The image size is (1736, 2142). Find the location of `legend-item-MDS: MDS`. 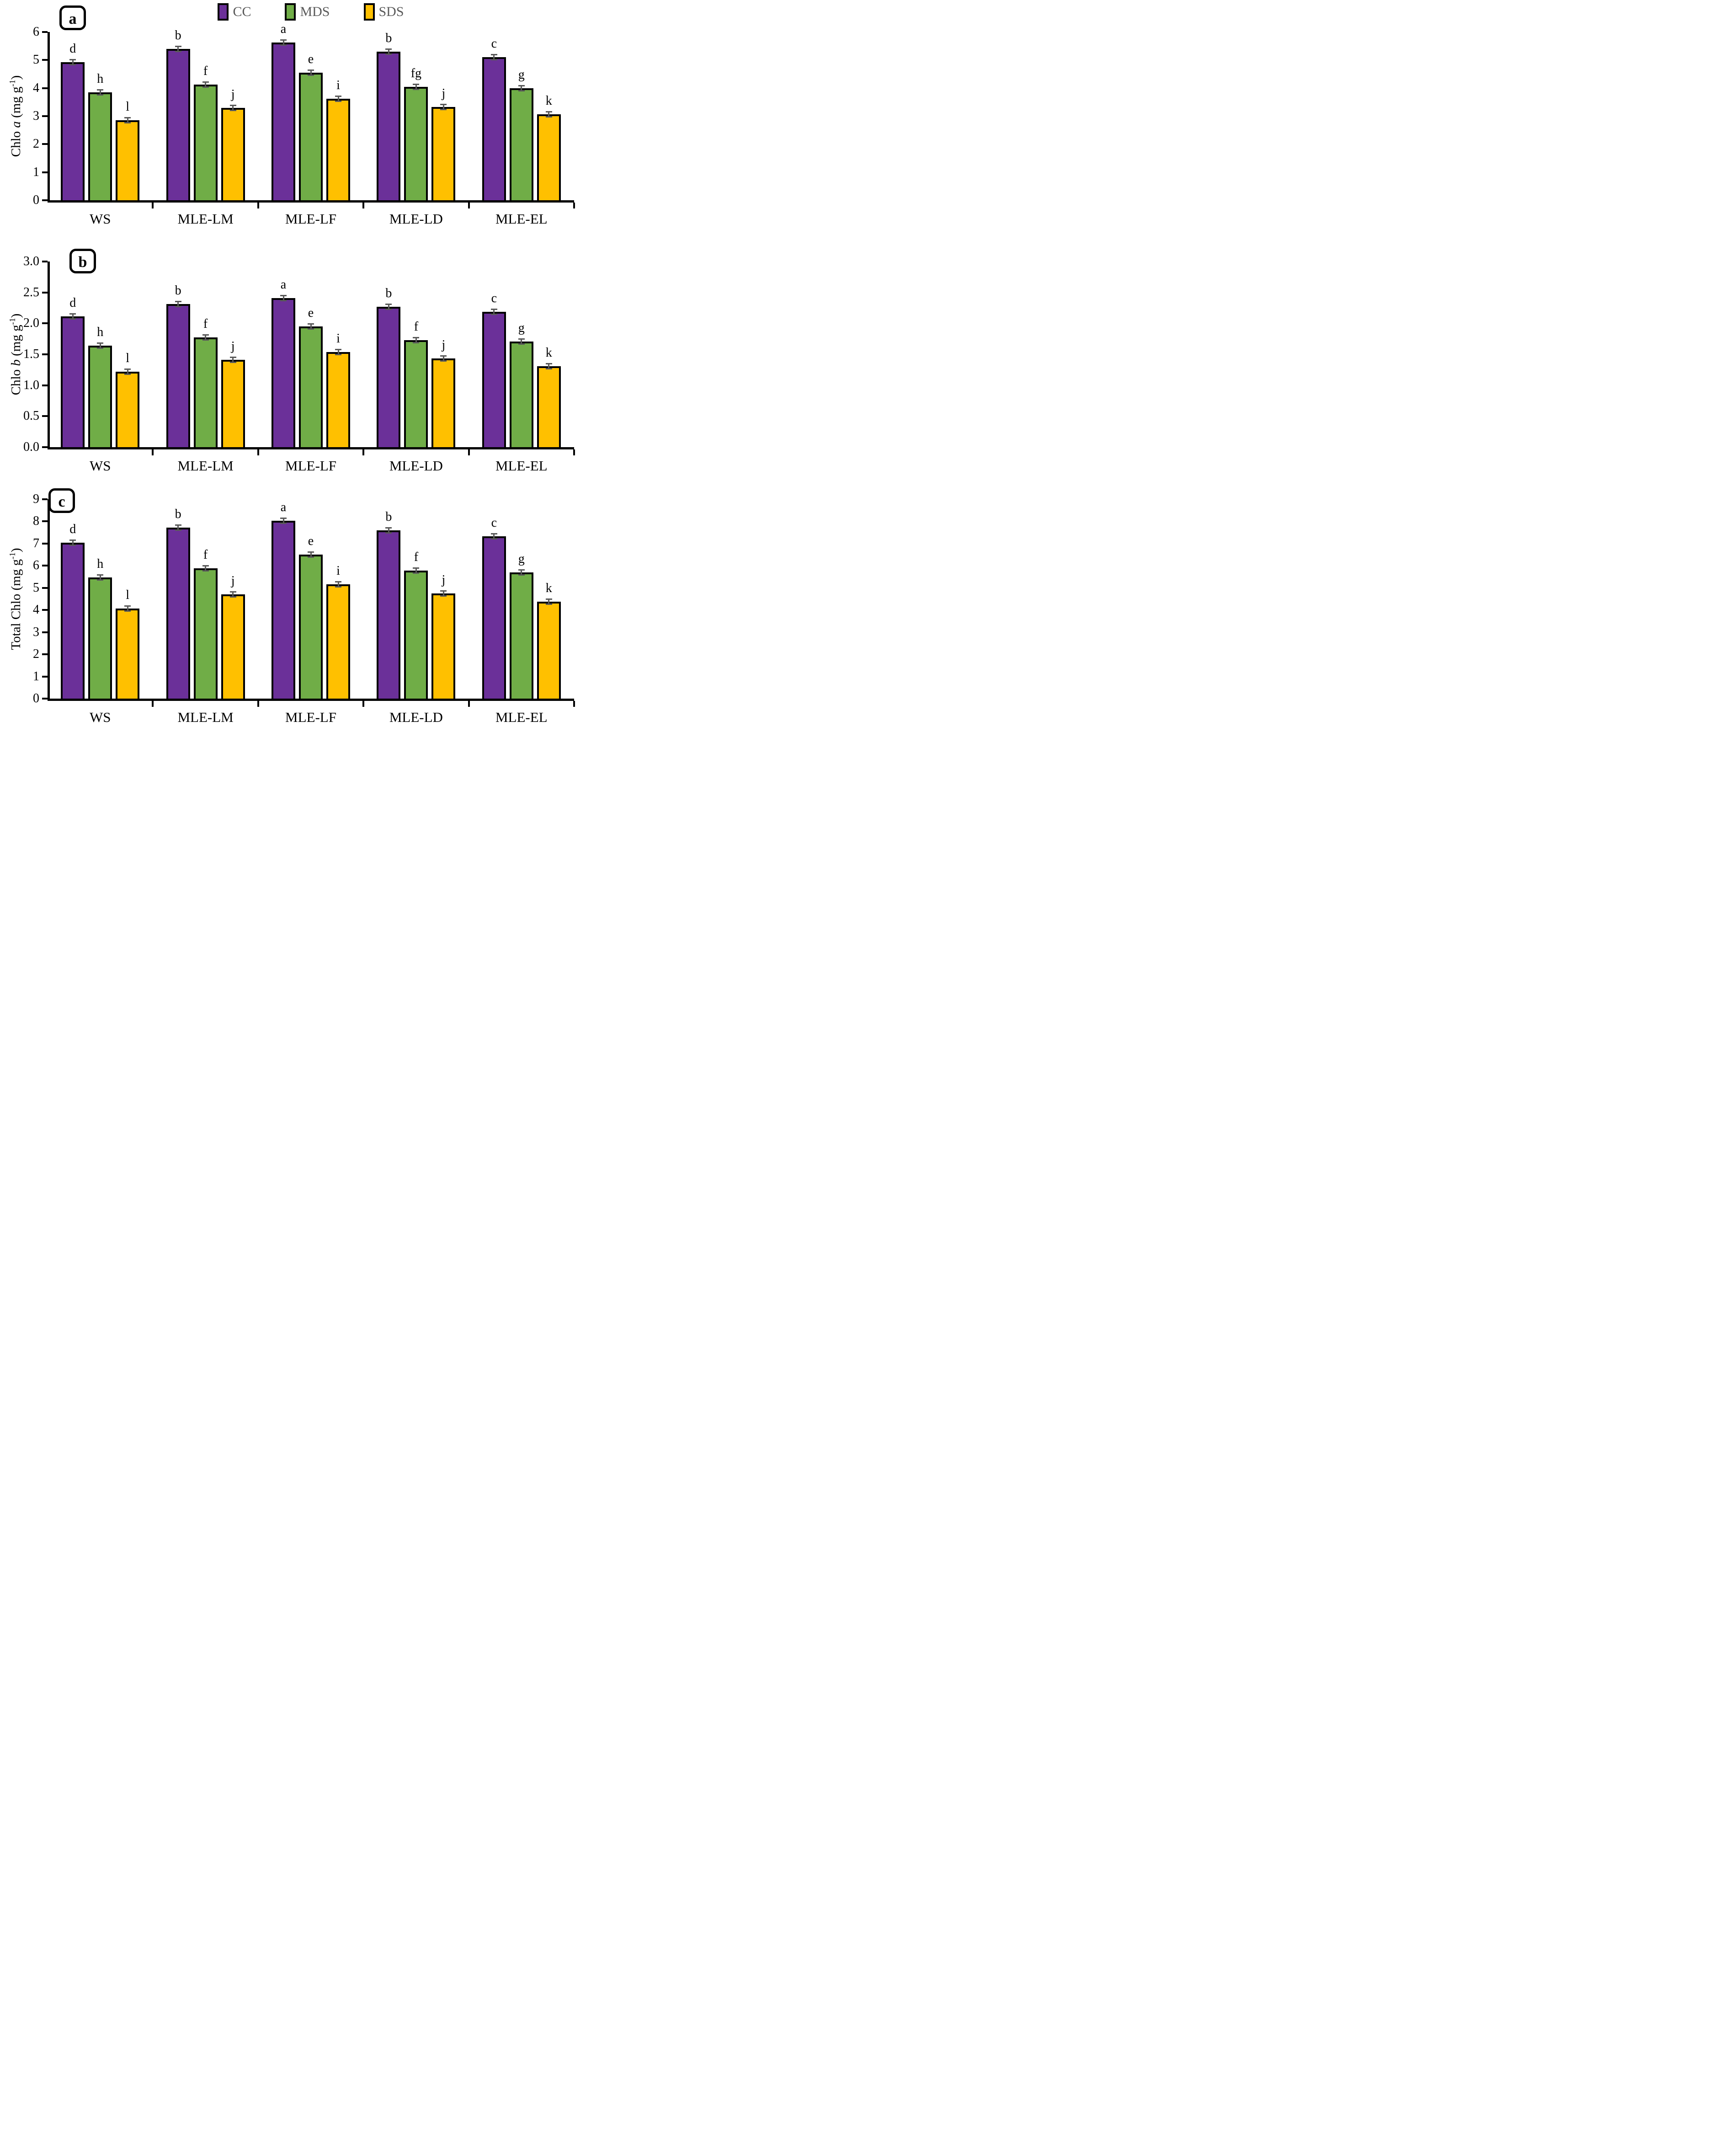

legend-item-MDS: MDS is located at coordinates (308, 12).